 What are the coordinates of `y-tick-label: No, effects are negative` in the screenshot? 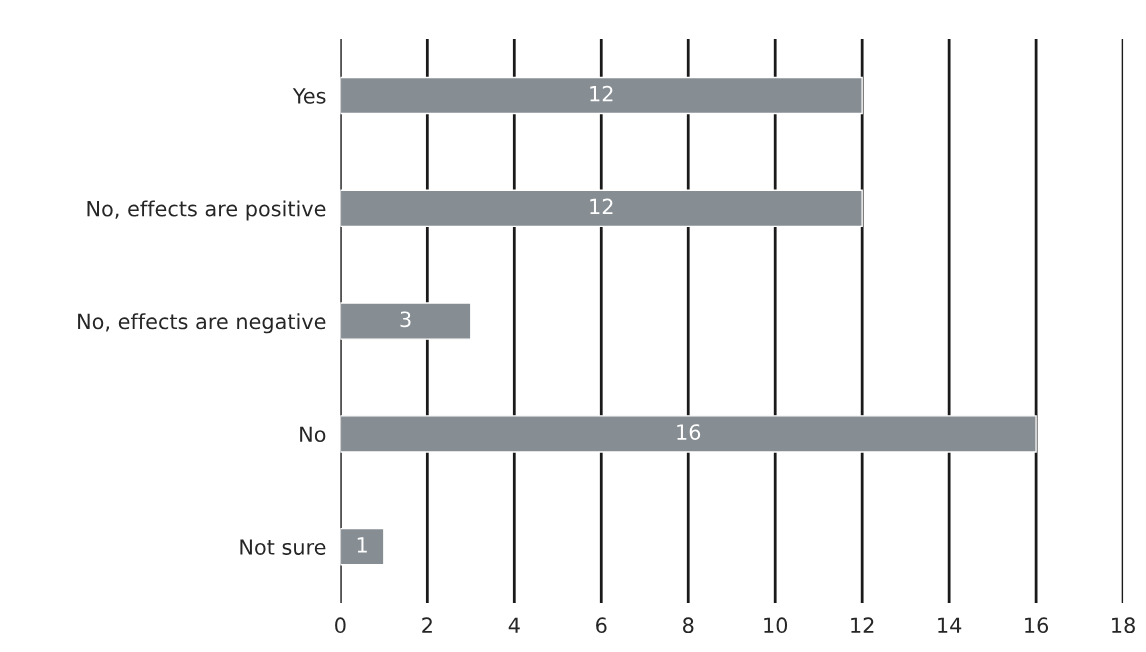 It's located at (202, 323).